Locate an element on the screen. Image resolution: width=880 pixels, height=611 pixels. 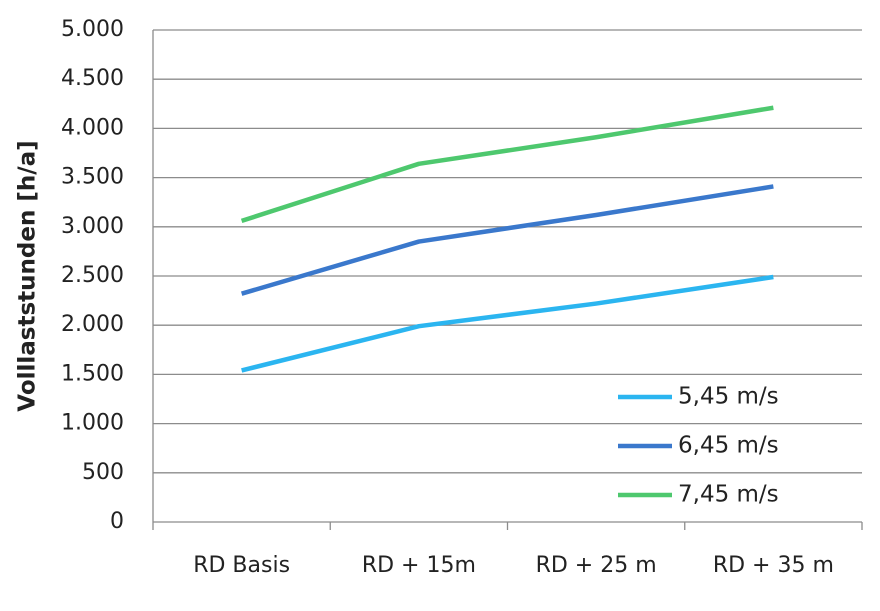
y-tick-label: 1.000 is located at coordinates (92, 423).